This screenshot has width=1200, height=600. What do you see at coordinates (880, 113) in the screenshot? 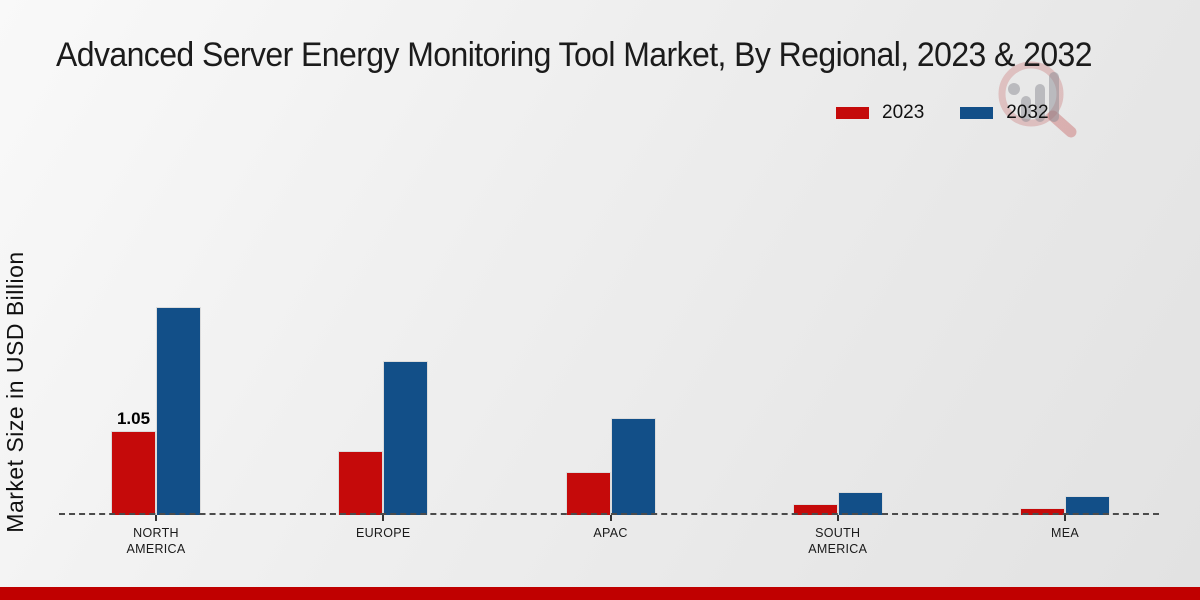
I see `legend-item-2023: 2023` at bounding box center [880, 113].